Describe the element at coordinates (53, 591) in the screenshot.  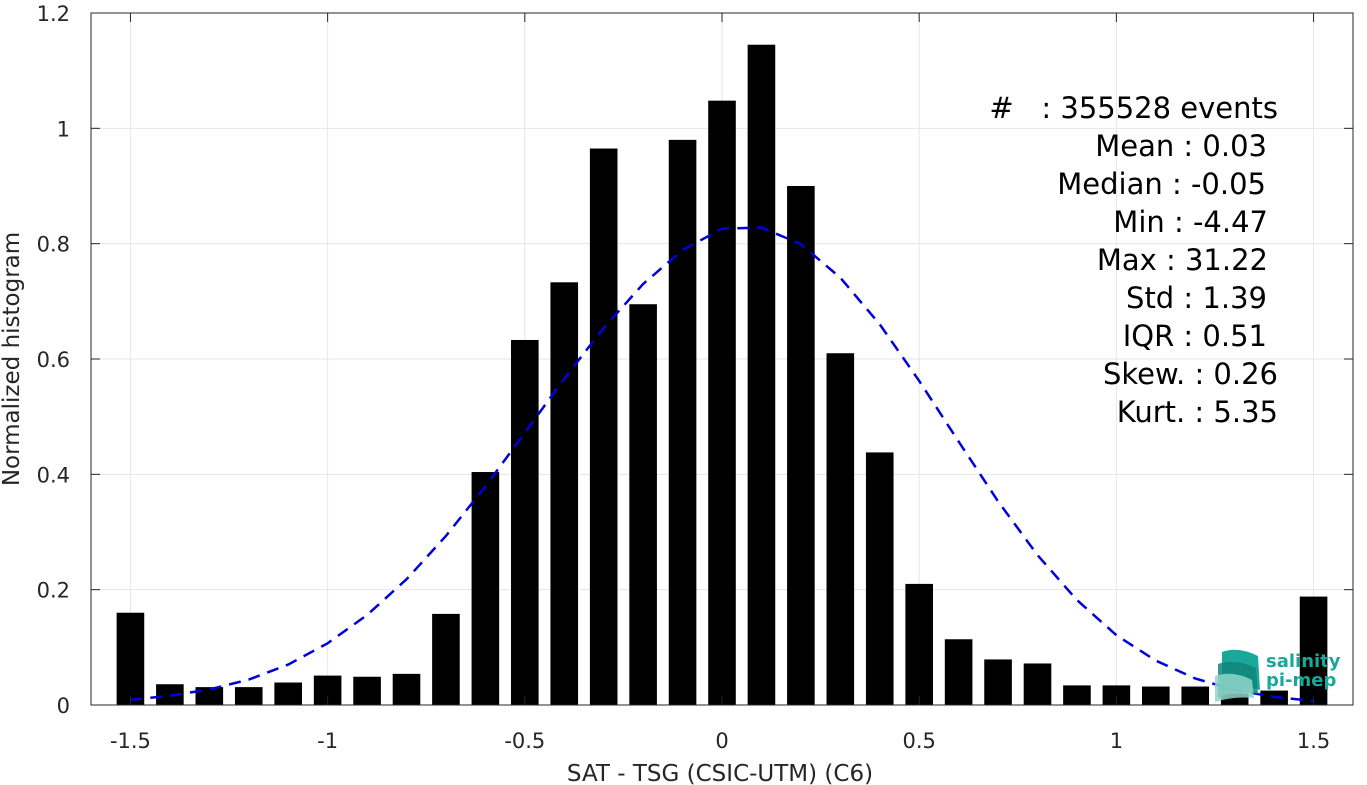
I see `y-tick-label: 0.2` at that location.